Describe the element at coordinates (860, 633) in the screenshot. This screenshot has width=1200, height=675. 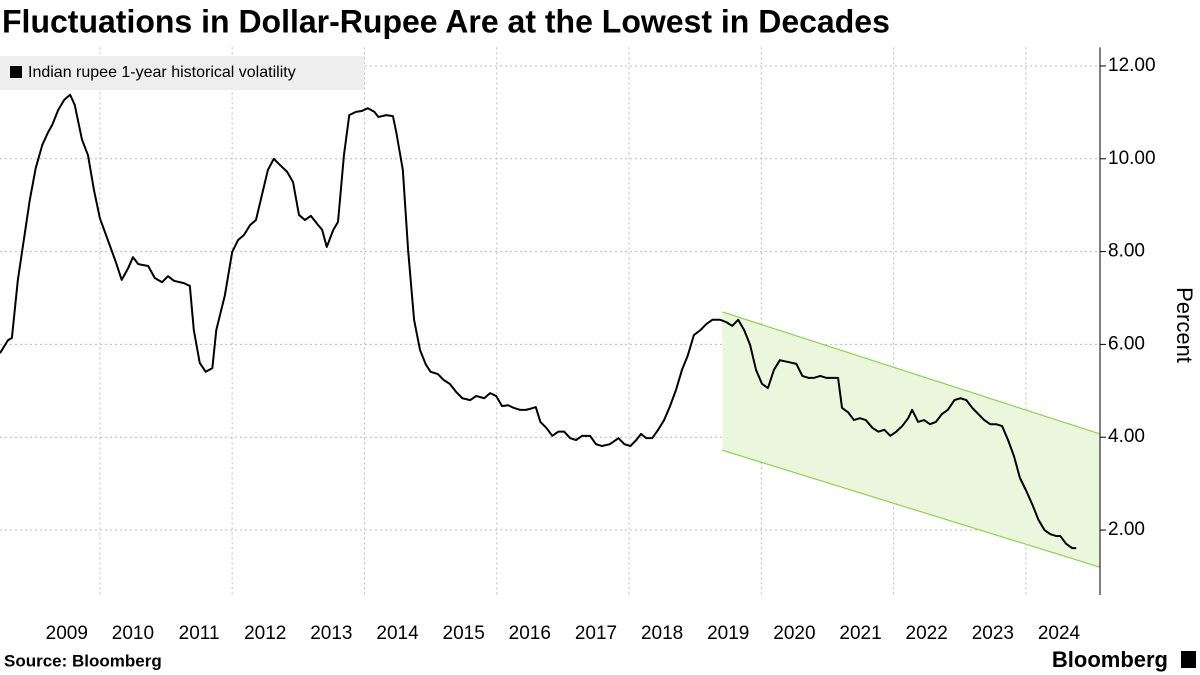
I see `x-tick-label: 2021` at that location.